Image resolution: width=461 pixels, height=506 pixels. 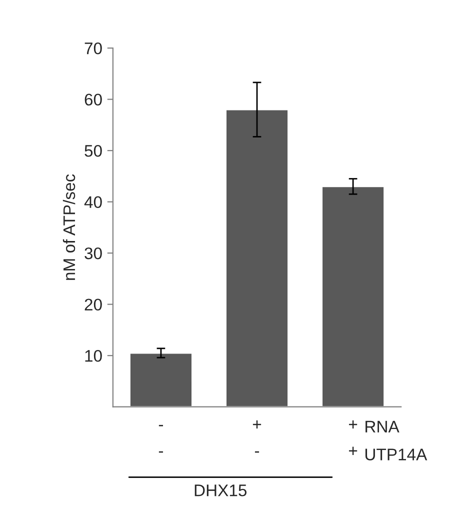 I want to click on y-tick-label: 70, so click(x=93, y=48).